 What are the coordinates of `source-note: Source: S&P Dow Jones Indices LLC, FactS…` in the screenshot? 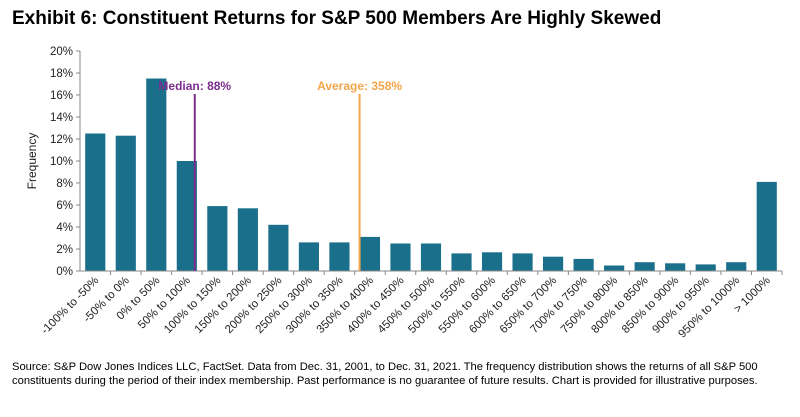 It's located at (385, 374).